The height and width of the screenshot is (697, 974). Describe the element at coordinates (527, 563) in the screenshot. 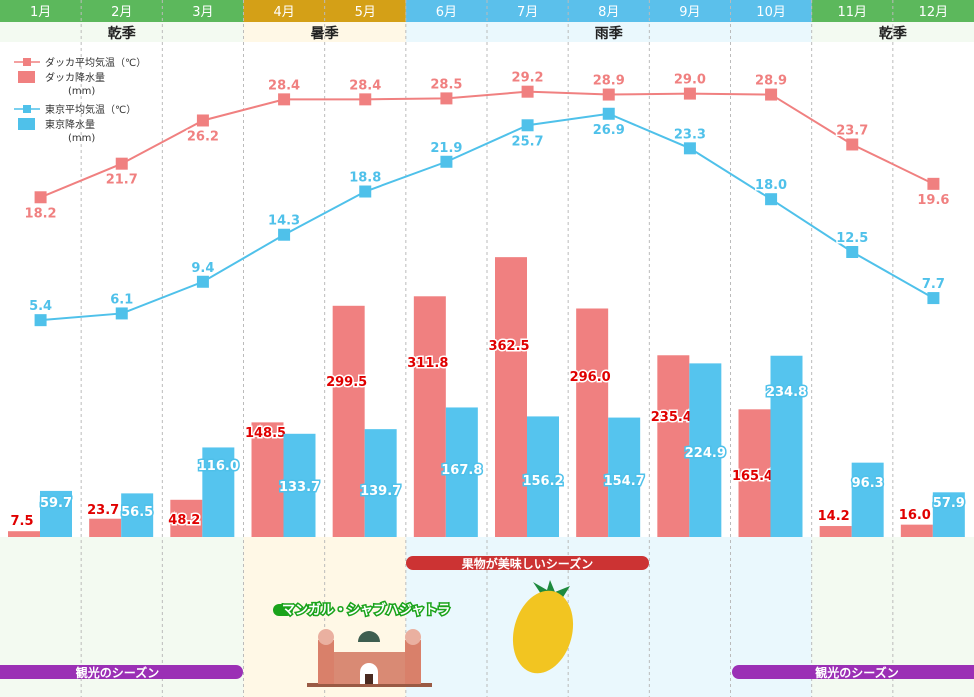

I see `fruit-season-bar` at that location.